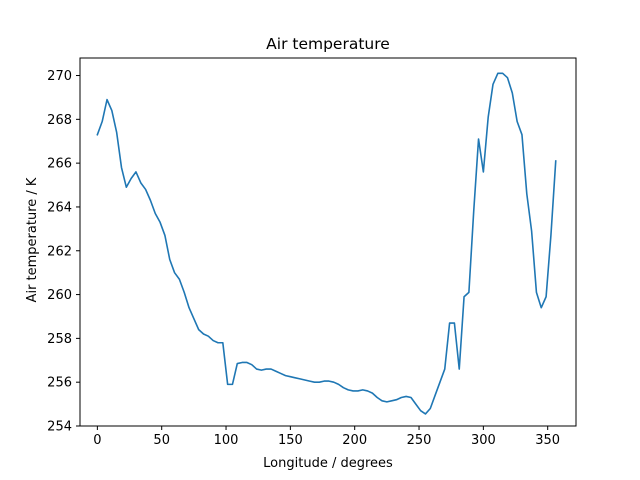  What do you see at coordinates (97, 440) in the screenshot?
I see `x-tick-label: 0` at bounding box center [97, 440].